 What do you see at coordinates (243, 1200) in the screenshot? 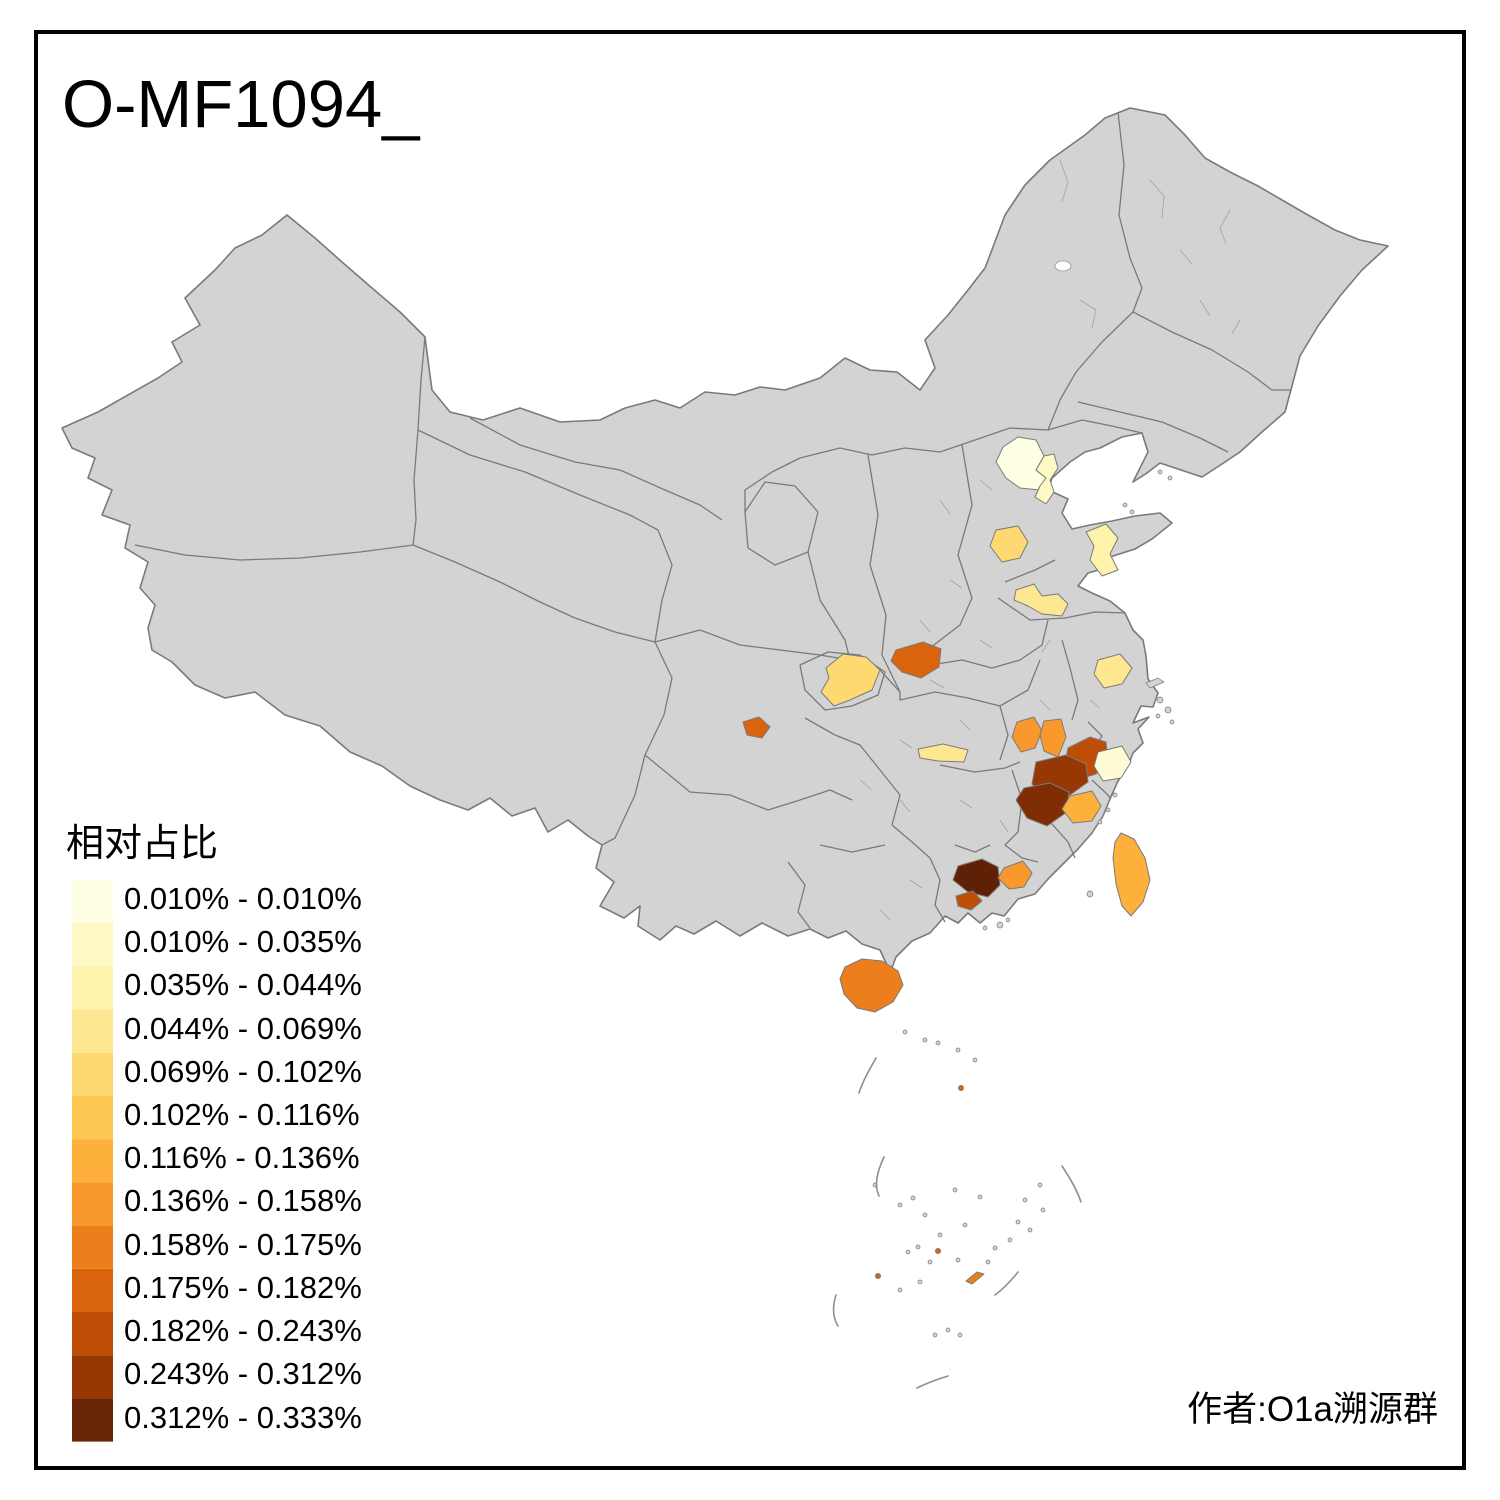
I see `legend-label: 0.136% - 0.158%` at bounding box center [243, 1200].